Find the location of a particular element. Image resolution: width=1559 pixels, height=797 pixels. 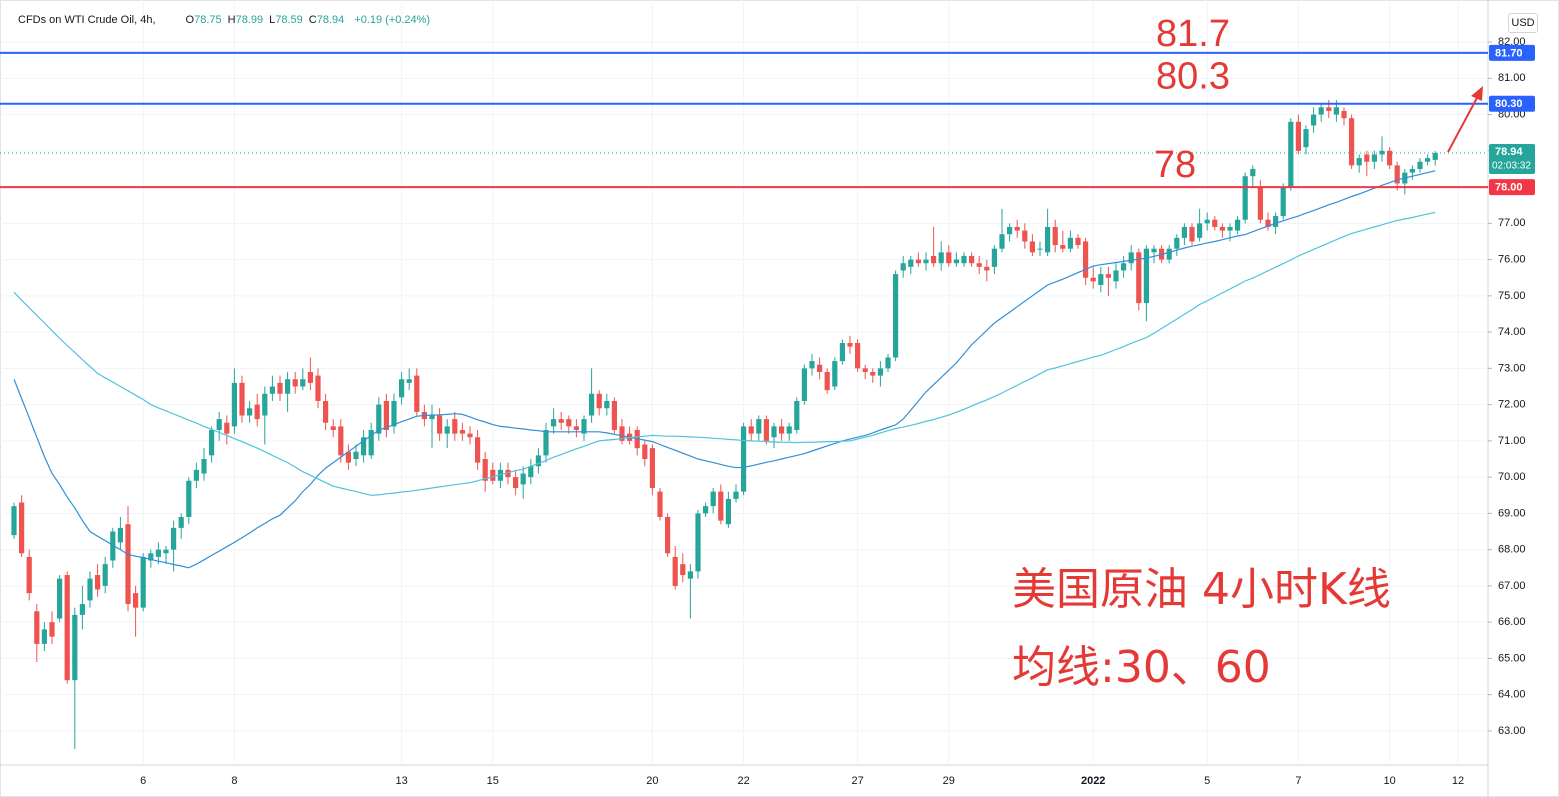

y-tick-label: 67.00 is located at coordinates (1512, 586).